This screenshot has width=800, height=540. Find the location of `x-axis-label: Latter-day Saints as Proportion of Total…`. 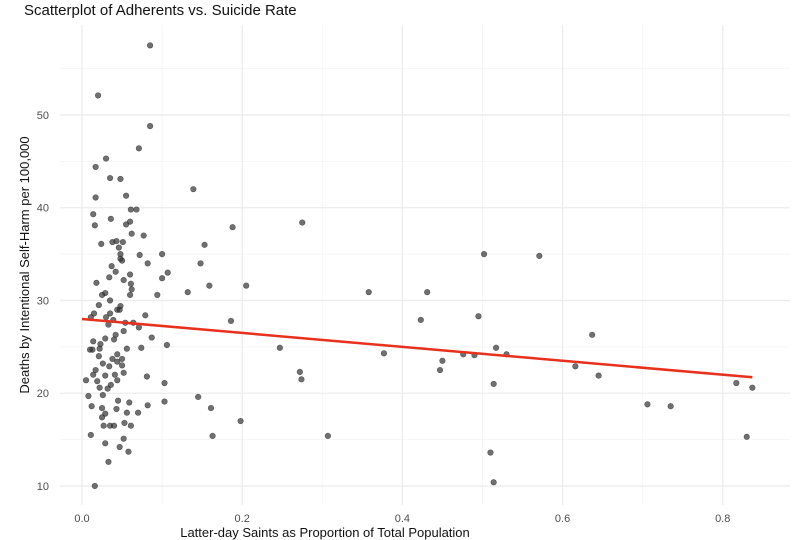

x-axis-label: Latter-day Saints as Proportion of Total… is located at coordinates (325, 532).